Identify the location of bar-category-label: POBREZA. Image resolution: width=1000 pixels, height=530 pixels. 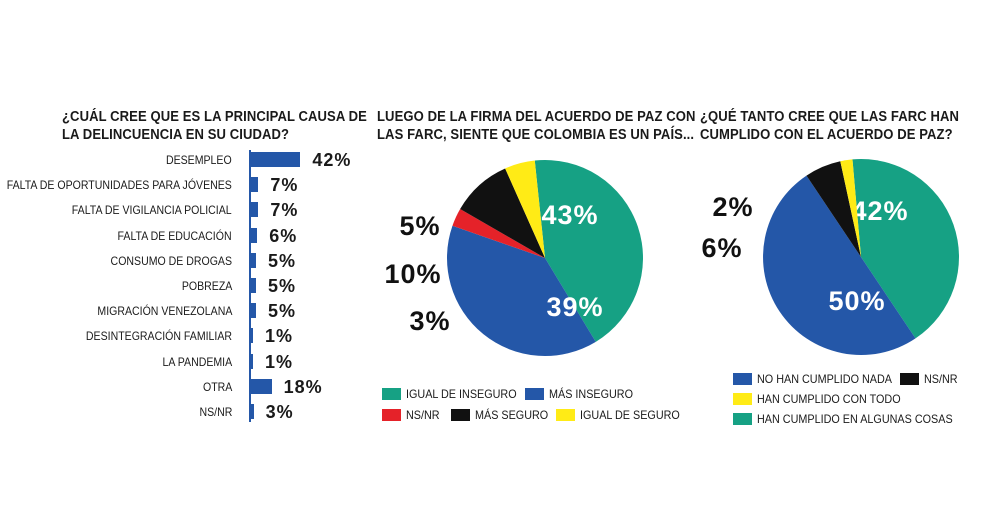
(206, 286).